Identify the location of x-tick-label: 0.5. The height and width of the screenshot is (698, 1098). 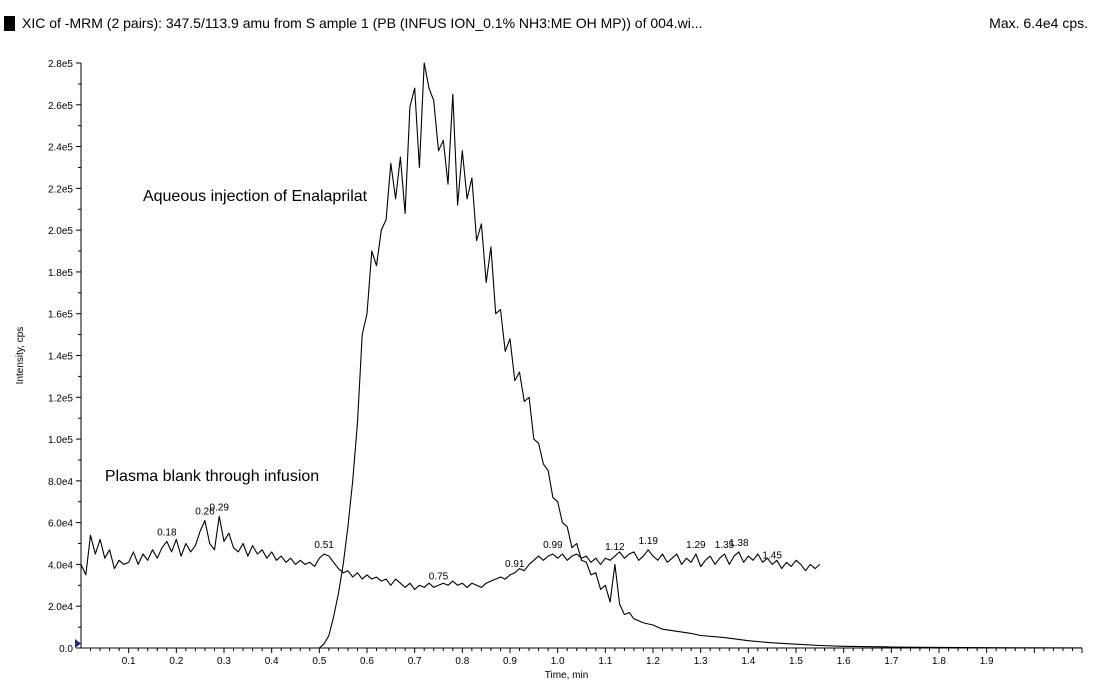
(319, 661).